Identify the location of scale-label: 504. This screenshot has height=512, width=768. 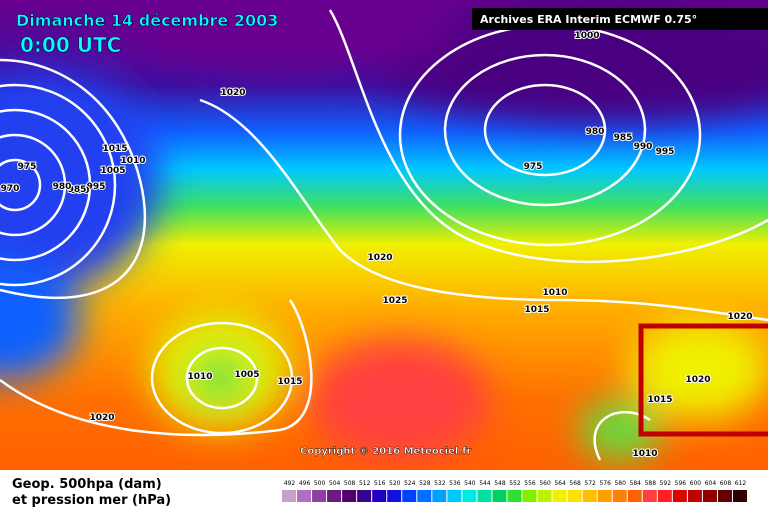
(335, 483).